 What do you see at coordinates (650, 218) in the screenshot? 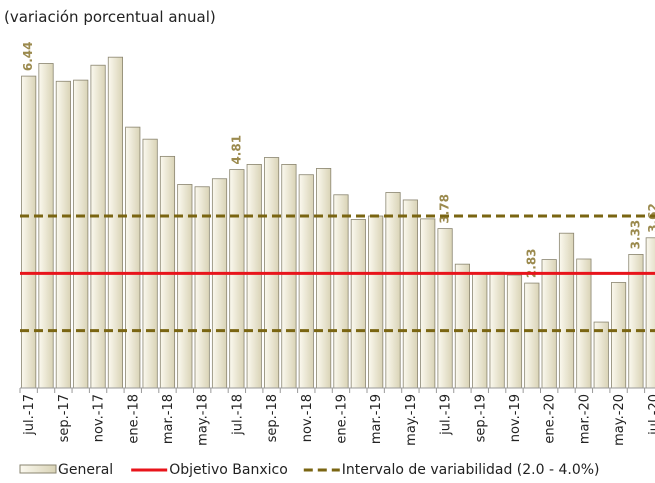
I see `value-label: 3.62` at bounding box center [650, 218].